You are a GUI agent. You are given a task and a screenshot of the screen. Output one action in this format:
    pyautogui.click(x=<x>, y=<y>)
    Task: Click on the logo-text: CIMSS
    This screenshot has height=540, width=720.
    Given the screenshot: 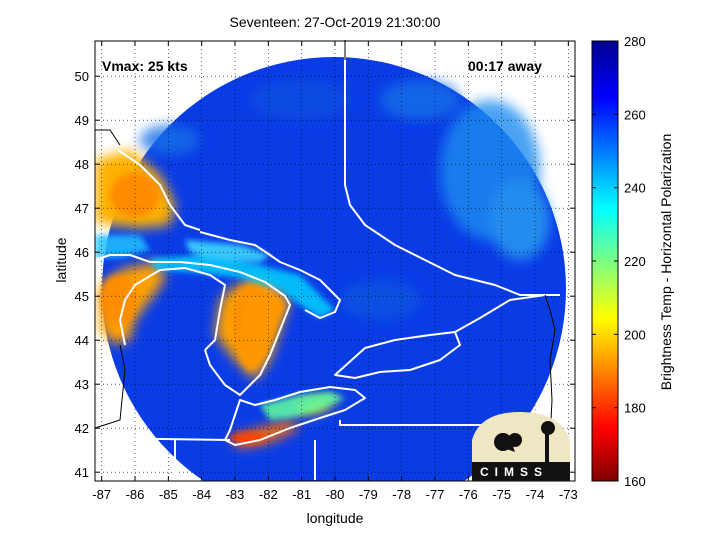 What is the action you would take?
    pyautogui.click(x=514, y=472)
    